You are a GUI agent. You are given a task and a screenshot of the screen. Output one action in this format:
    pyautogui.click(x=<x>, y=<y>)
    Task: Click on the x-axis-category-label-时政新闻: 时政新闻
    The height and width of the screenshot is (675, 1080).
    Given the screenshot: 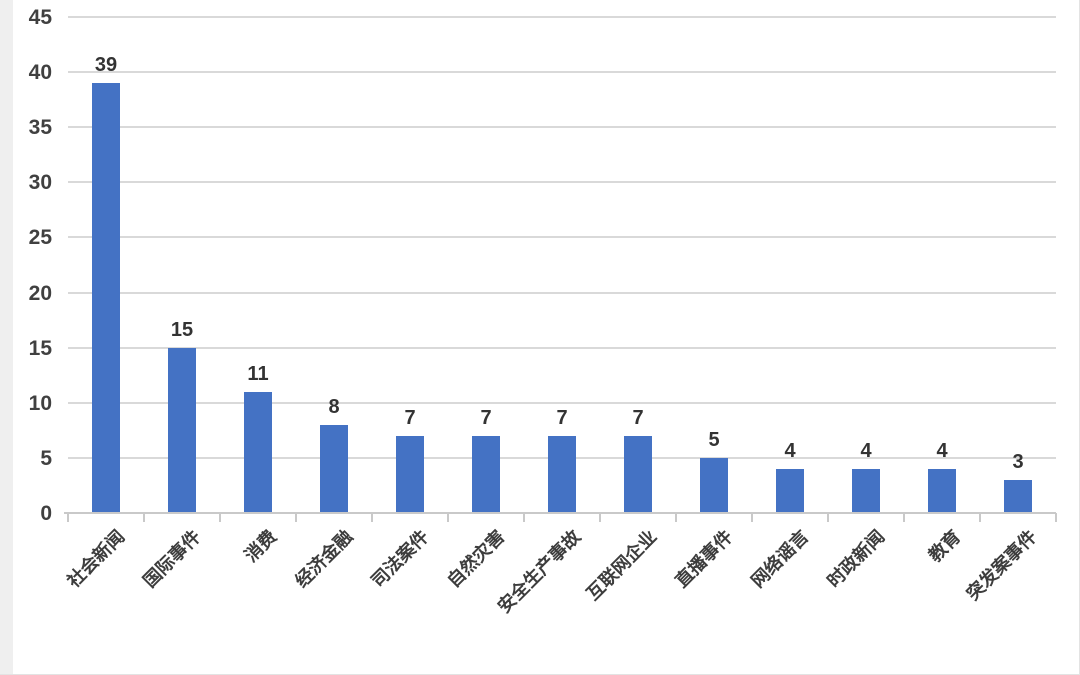 What is the action you would take?
    pyautogui.click(x=856, y=559)
    